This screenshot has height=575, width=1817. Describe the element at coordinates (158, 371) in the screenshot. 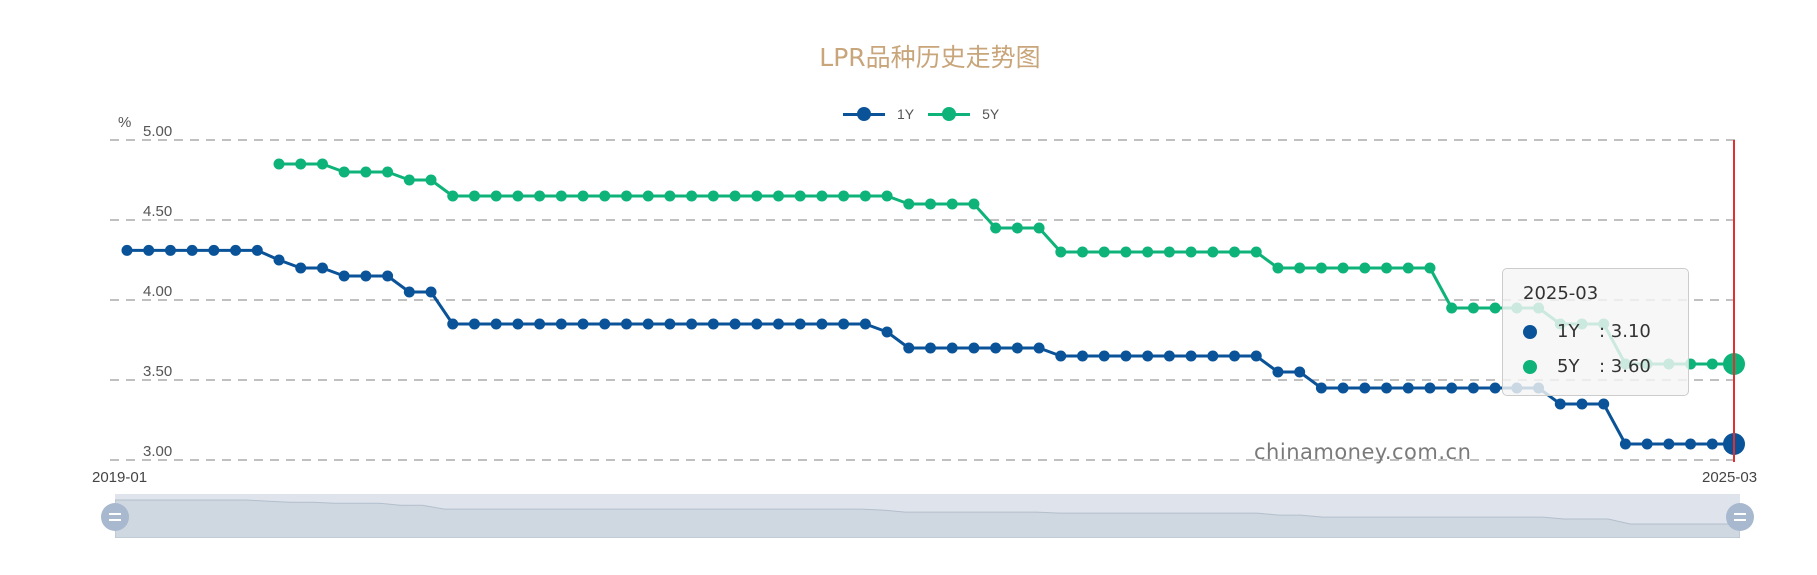

I see `y-tick-label: 3.50` at that location.